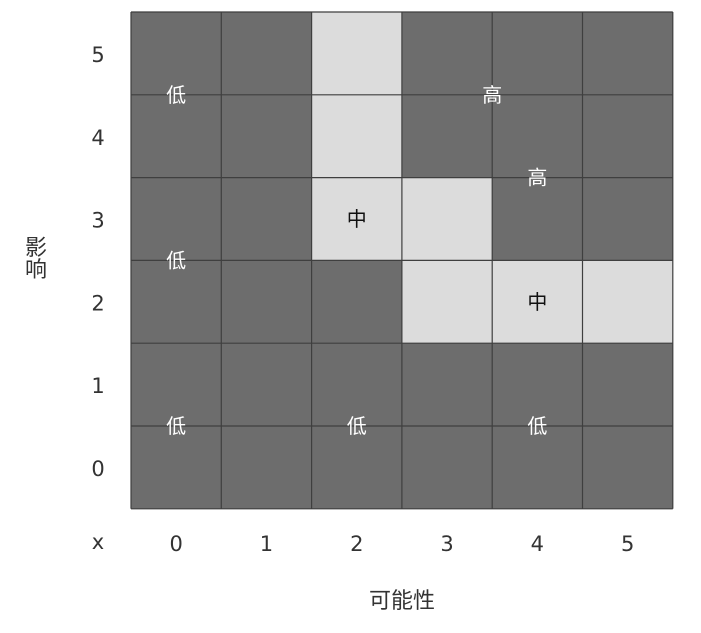 This screenshot has width=701, height=633. What do you see at coordinates (36, 270) in the screenshot?
I see `y-axis-title-char: 响` at bounding box center [36, 270].